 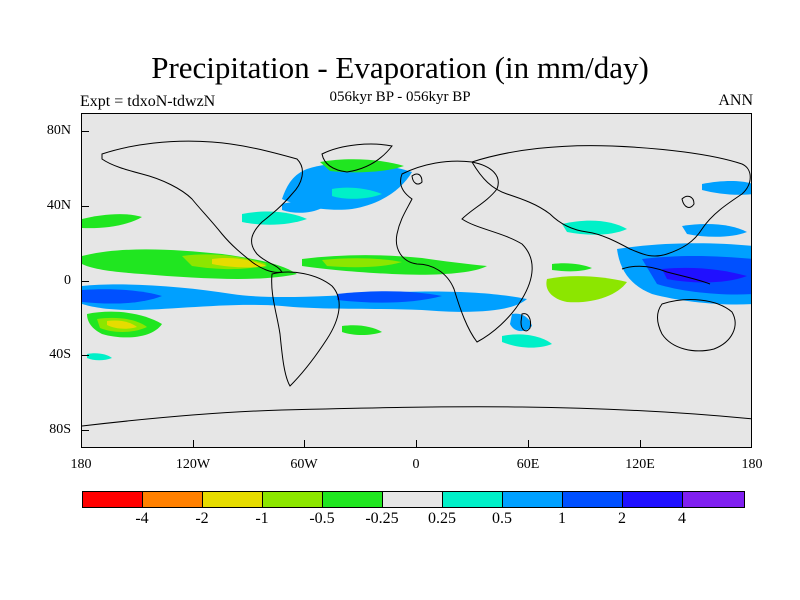 What do you see at coordinates (611, 201) in the screenshot?
I see `asia-coastline` at bounding box center [611, 201].